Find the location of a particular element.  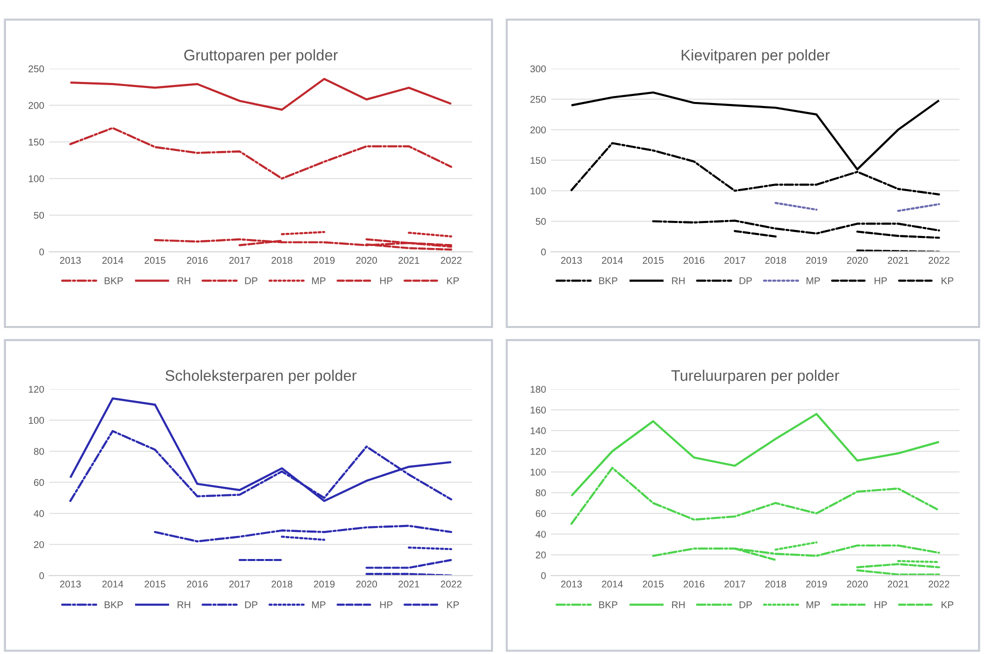

chart-title: Gruttoparen per polder is located at coordinates (261, 56).